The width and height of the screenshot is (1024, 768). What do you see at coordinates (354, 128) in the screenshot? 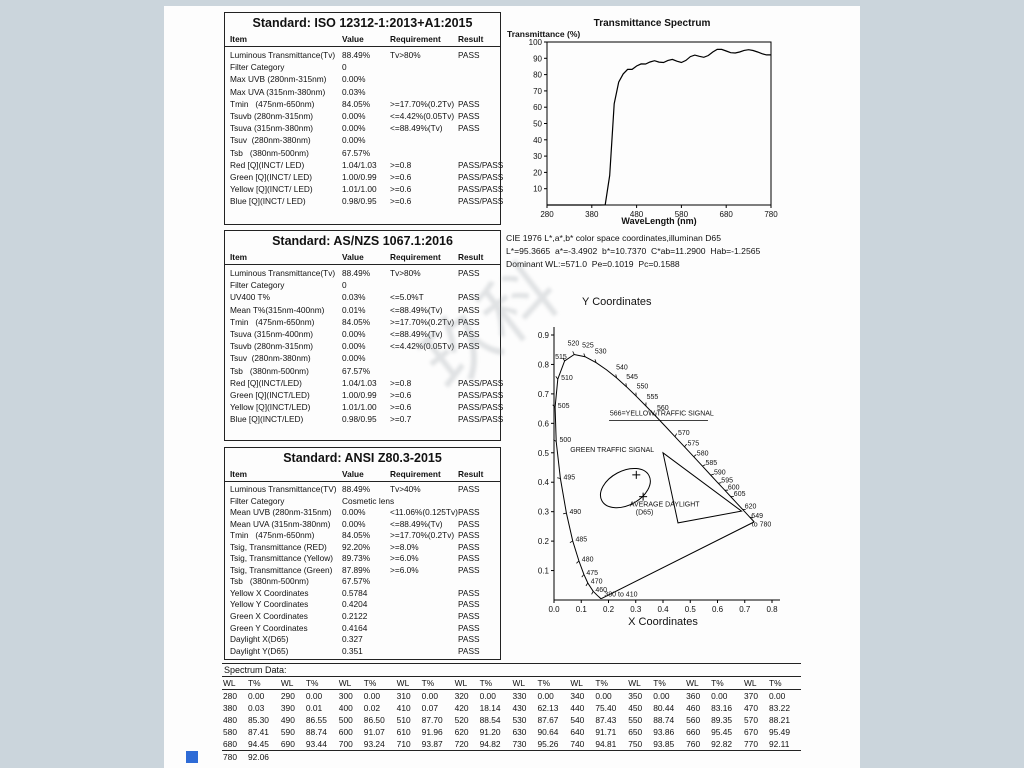
I see `table-cell: 0.00%` at bounding box center [354, 128].